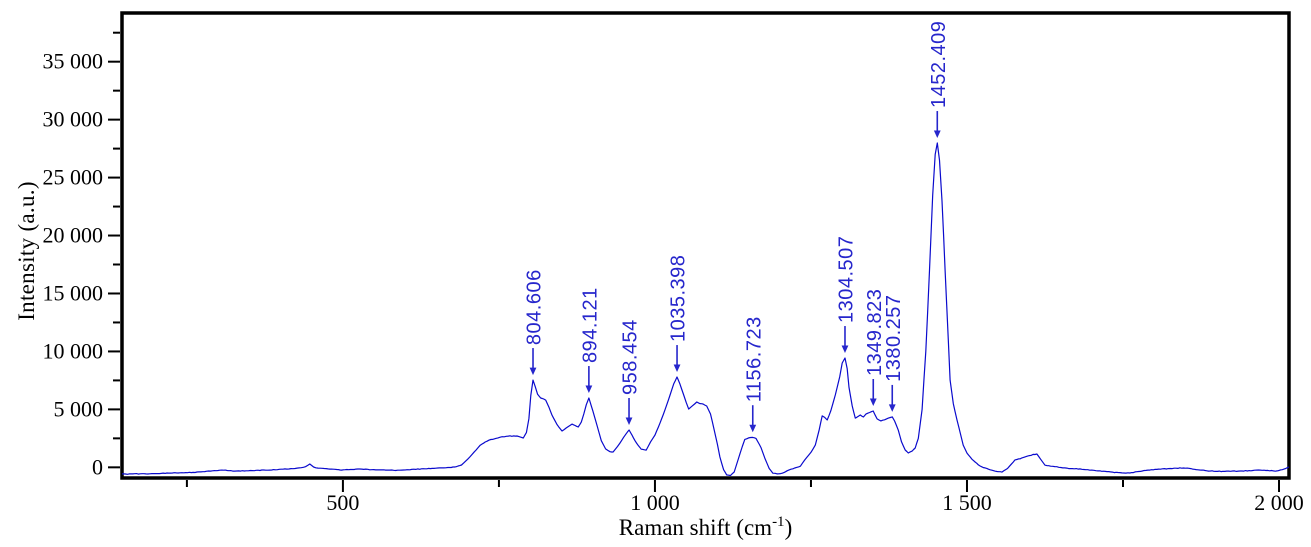  I want to click on peak-label: 958.454, so click(631, 357).